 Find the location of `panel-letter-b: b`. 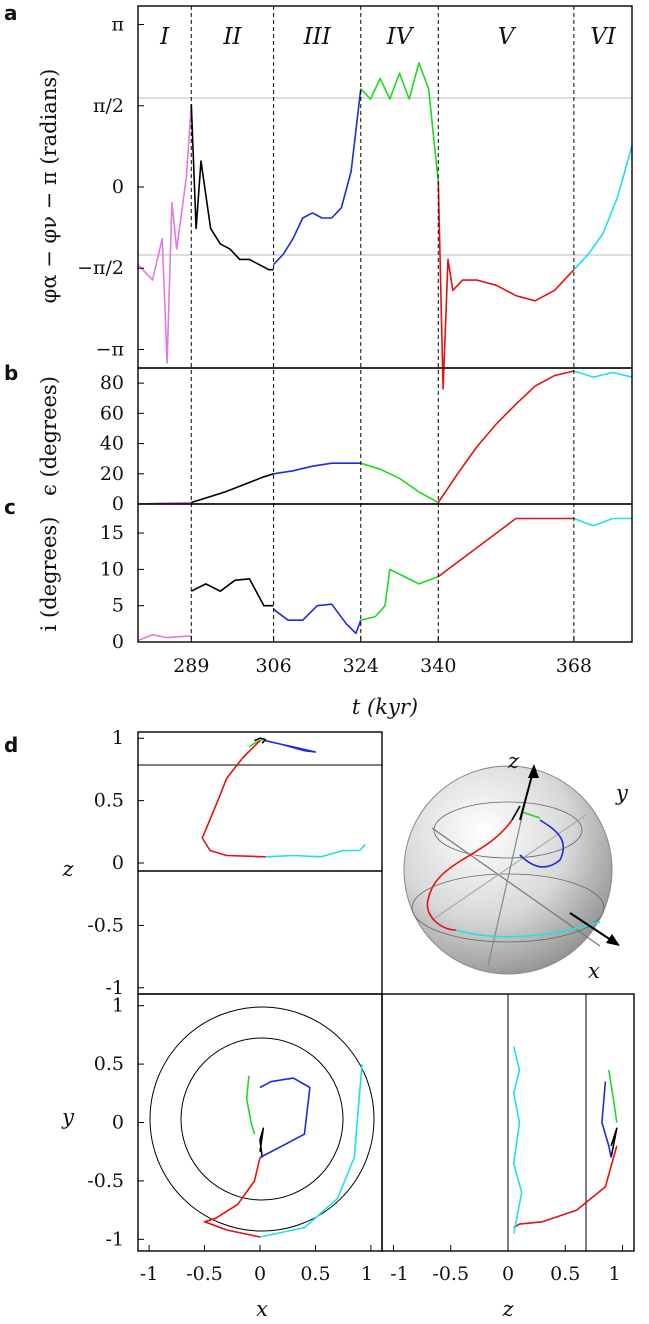

panel-letter-b: b is located at coordinates (11, 373).